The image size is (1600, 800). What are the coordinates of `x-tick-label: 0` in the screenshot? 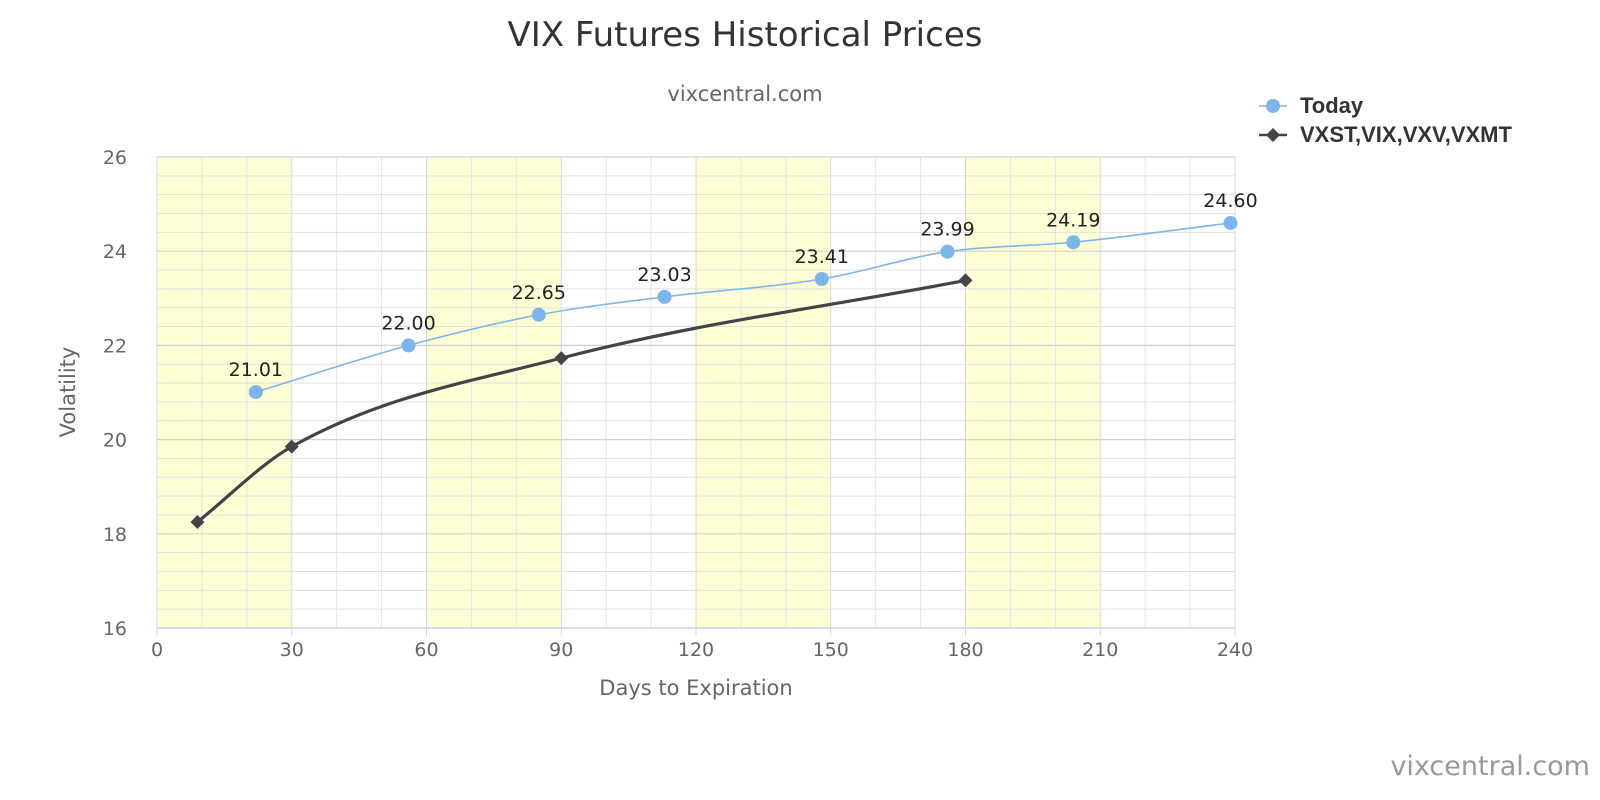 It's located at (157, 650).